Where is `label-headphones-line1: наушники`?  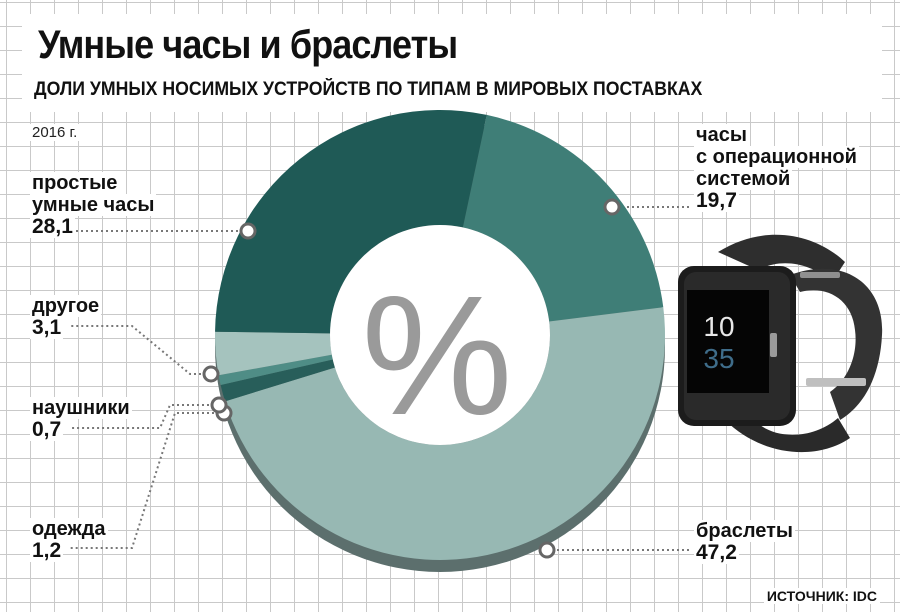
label-headphones-line1: наушники is located at coordinates (81, 408).